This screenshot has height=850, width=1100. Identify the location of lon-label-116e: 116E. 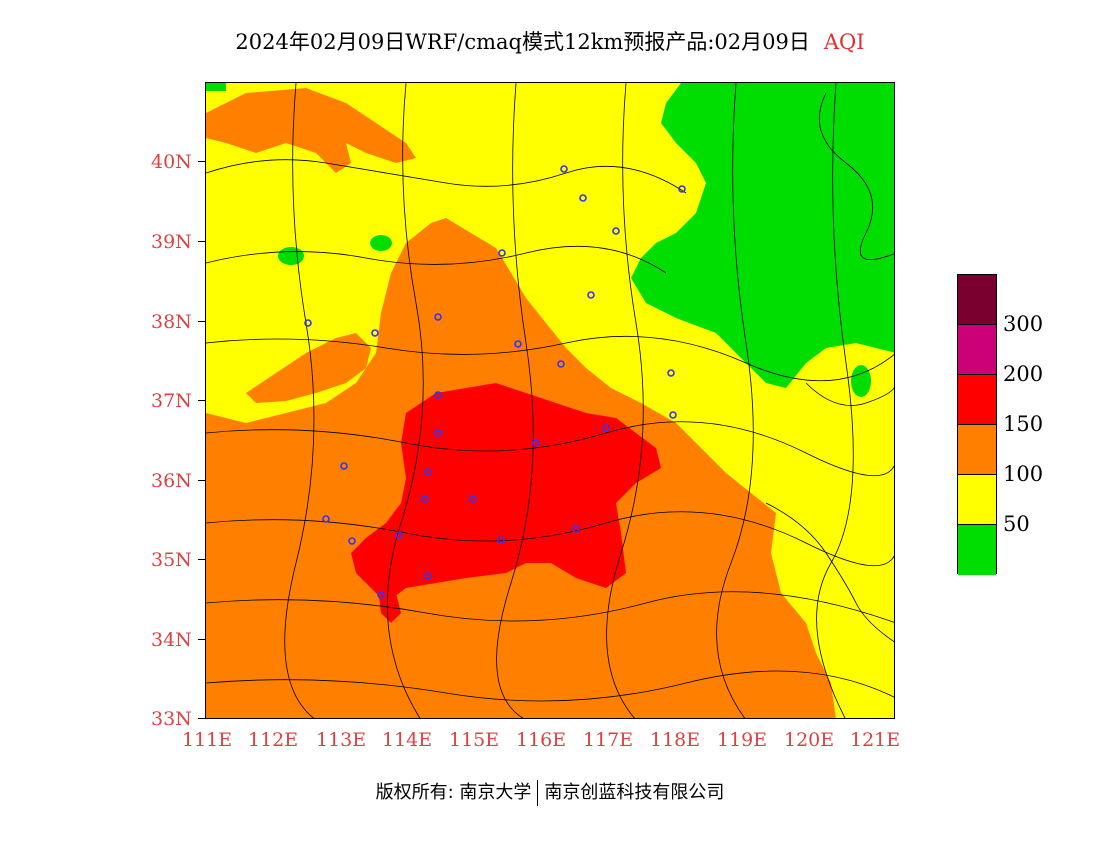
(541, 740).